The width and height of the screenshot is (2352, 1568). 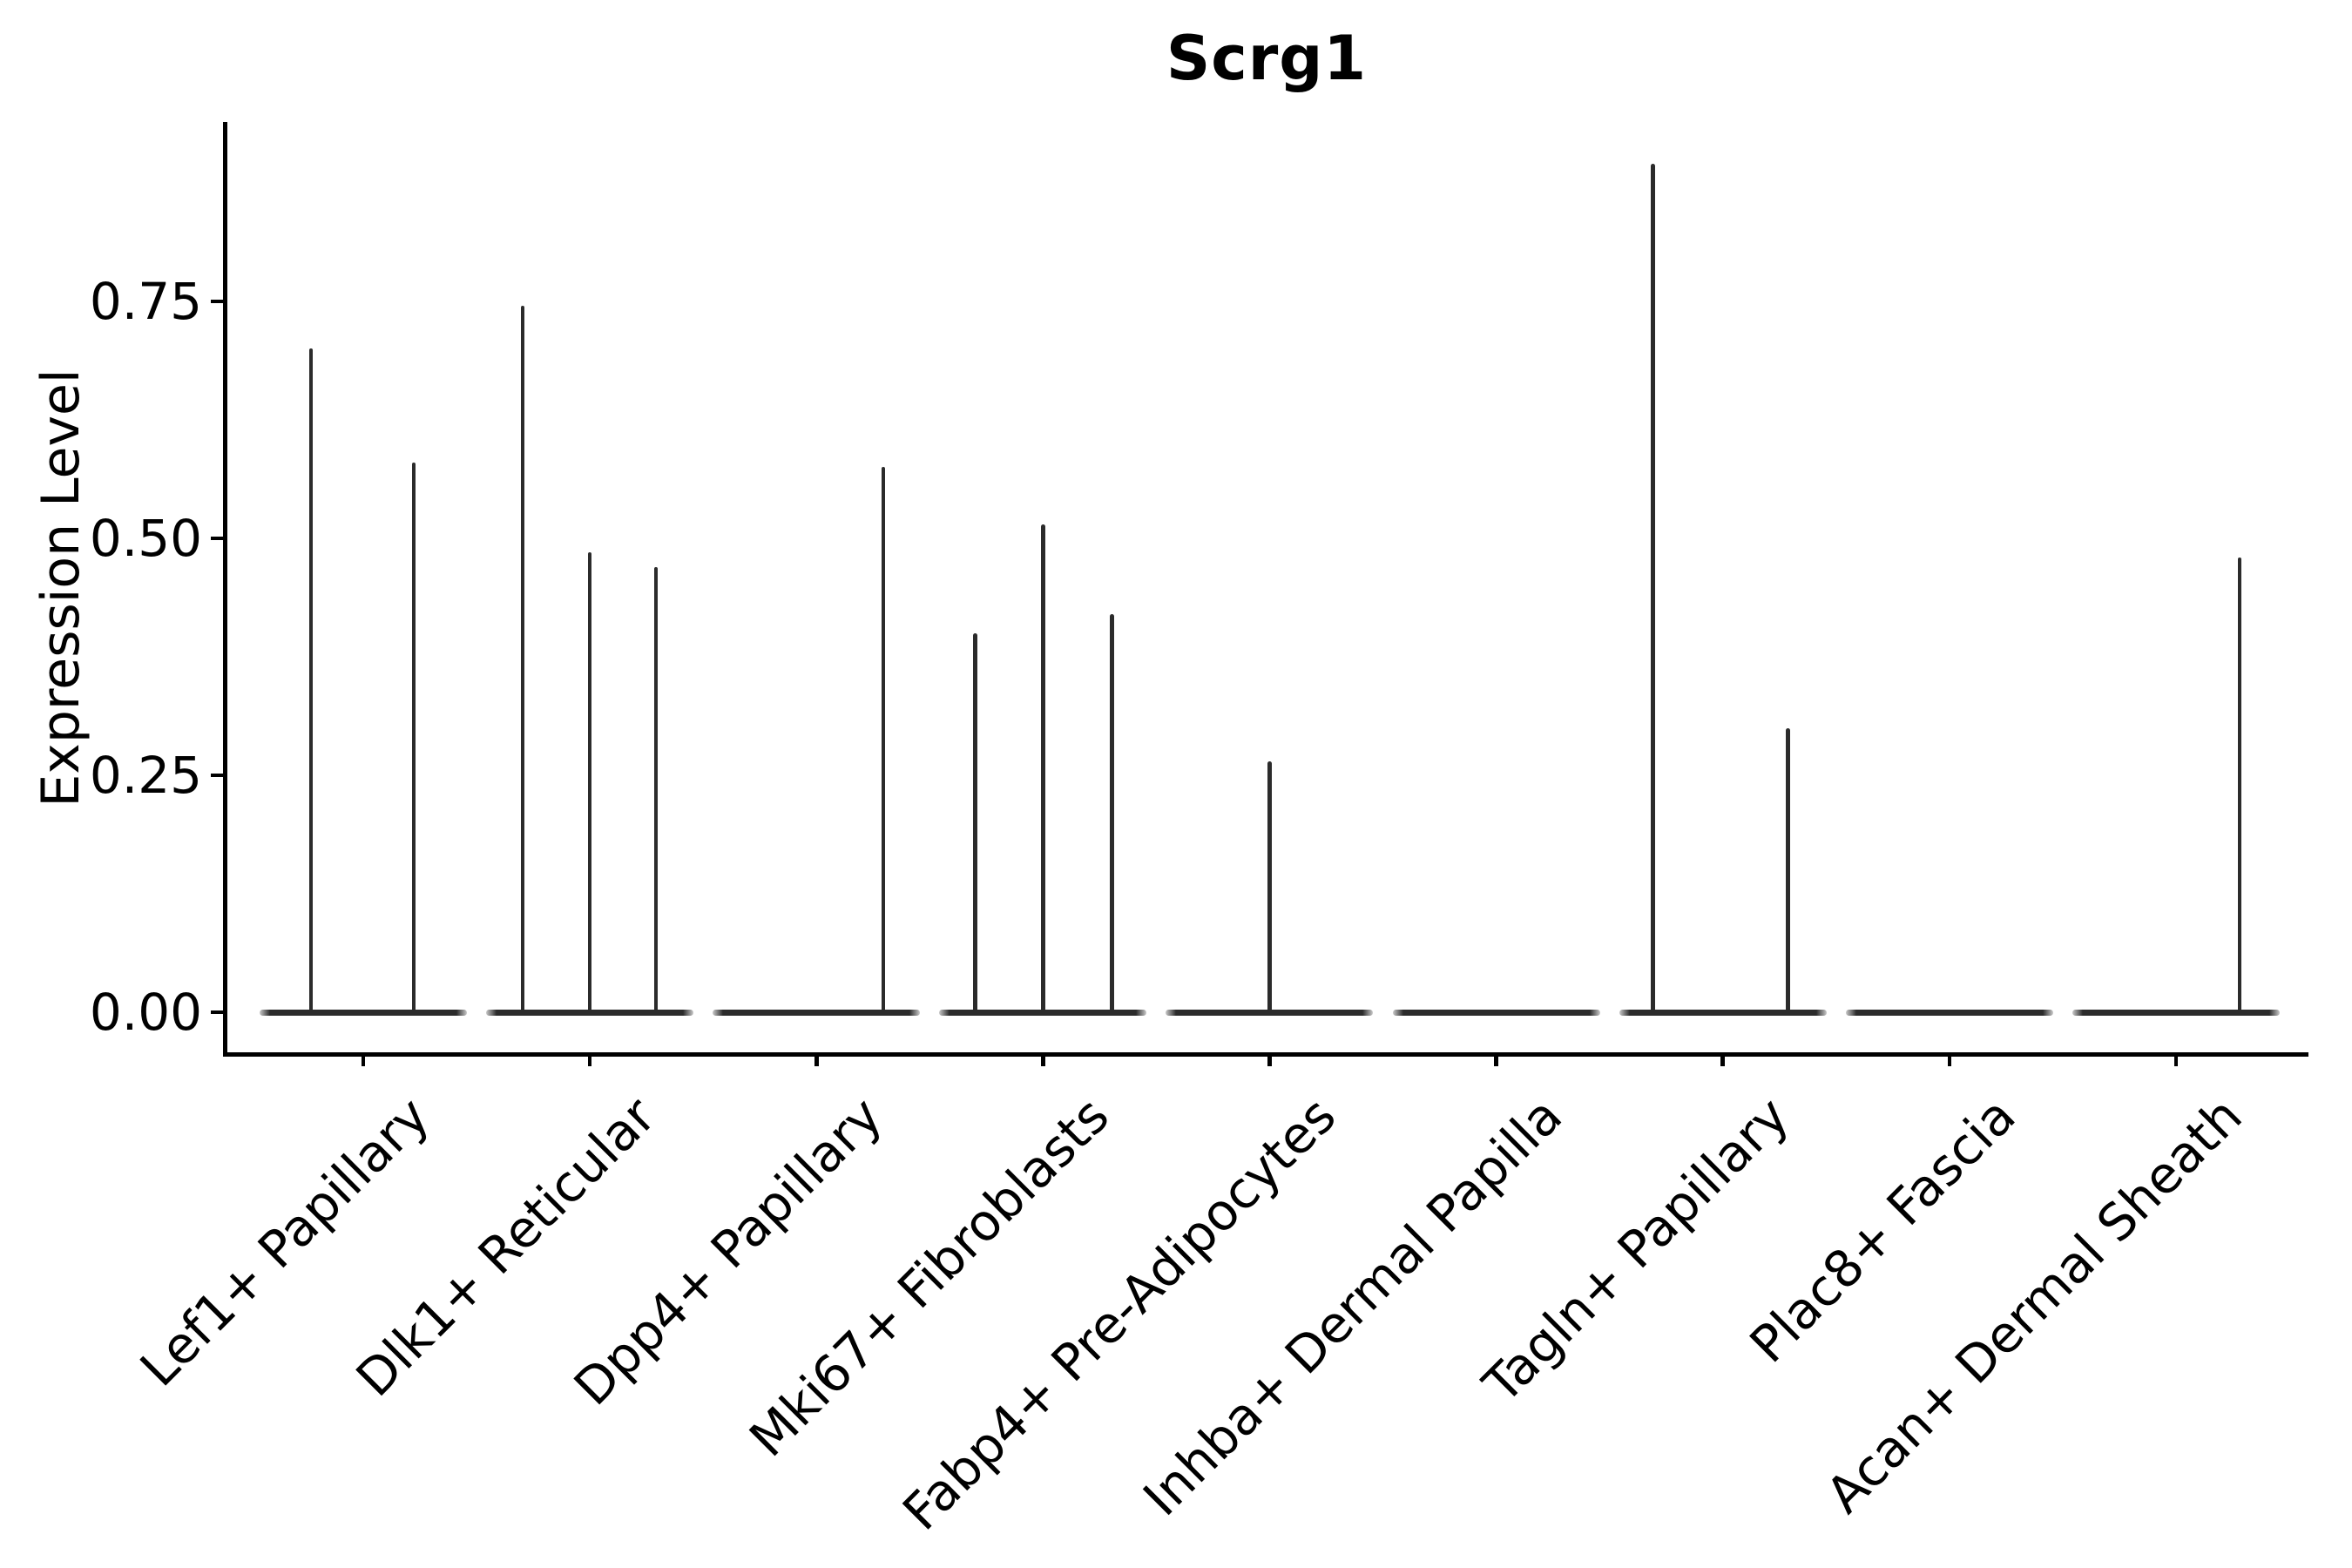 I want to click on chart-title: Scrg1, so click(x=1267, y=58).